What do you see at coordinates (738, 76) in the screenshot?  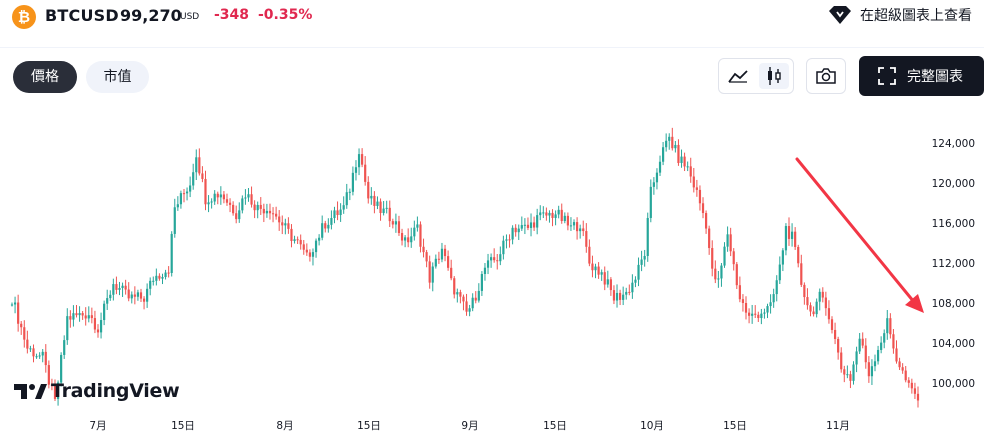 I see `line-chart-button` at bounding box center [738, 76].